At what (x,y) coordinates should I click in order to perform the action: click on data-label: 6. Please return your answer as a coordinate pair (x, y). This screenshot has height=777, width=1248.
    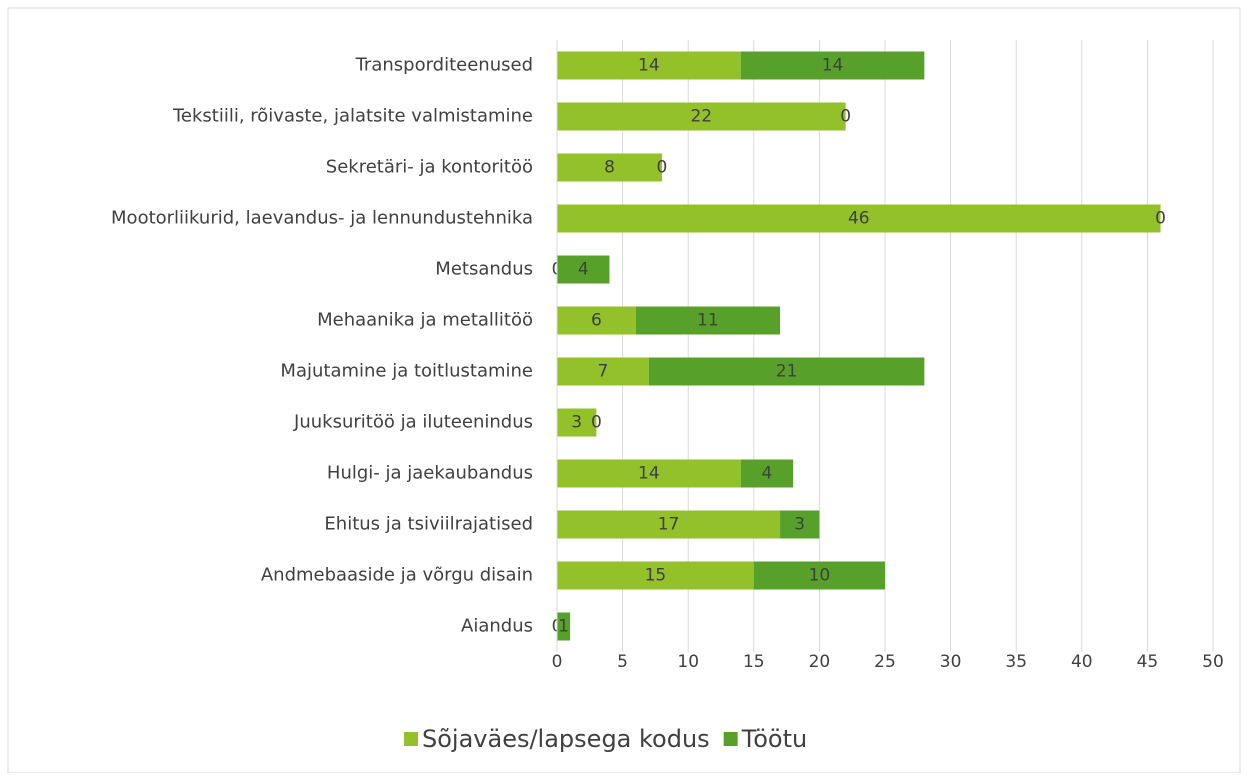
    Looking at the image, I should click on (596, 321).